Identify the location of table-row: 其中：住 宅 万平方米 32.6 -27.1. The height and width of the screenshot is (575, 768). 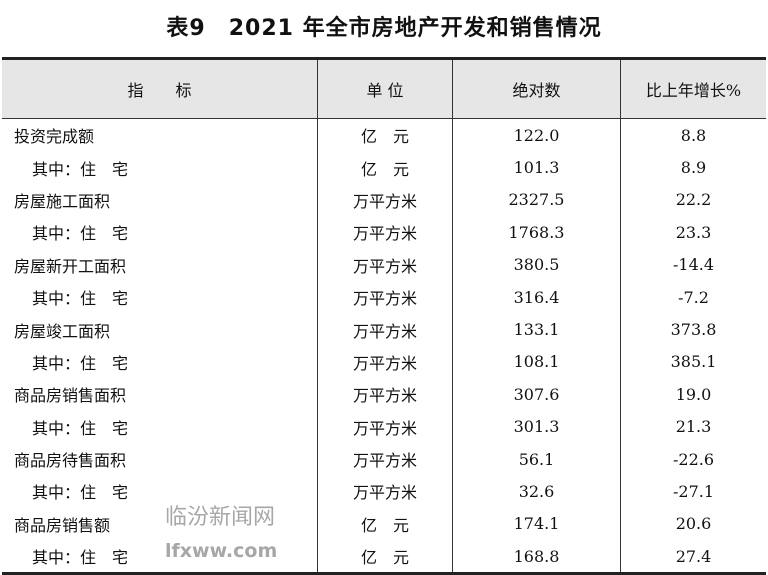
(384, 491).